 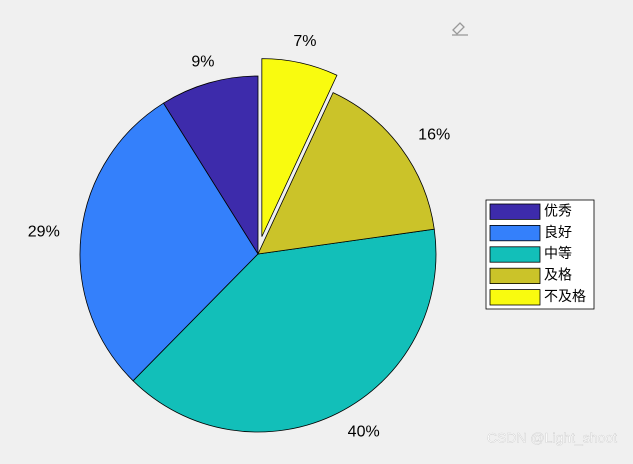 I want to click on data-label: 29%, so click(x=44, y=232).